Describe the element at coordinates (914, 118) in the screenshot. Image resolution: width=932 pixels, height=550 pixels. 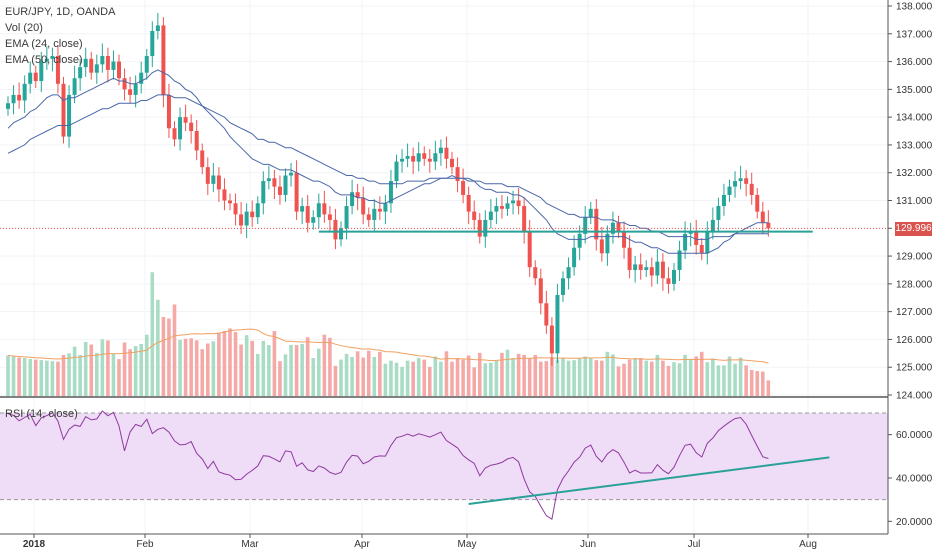
I see `price-tick-label: 134.000` at that location.